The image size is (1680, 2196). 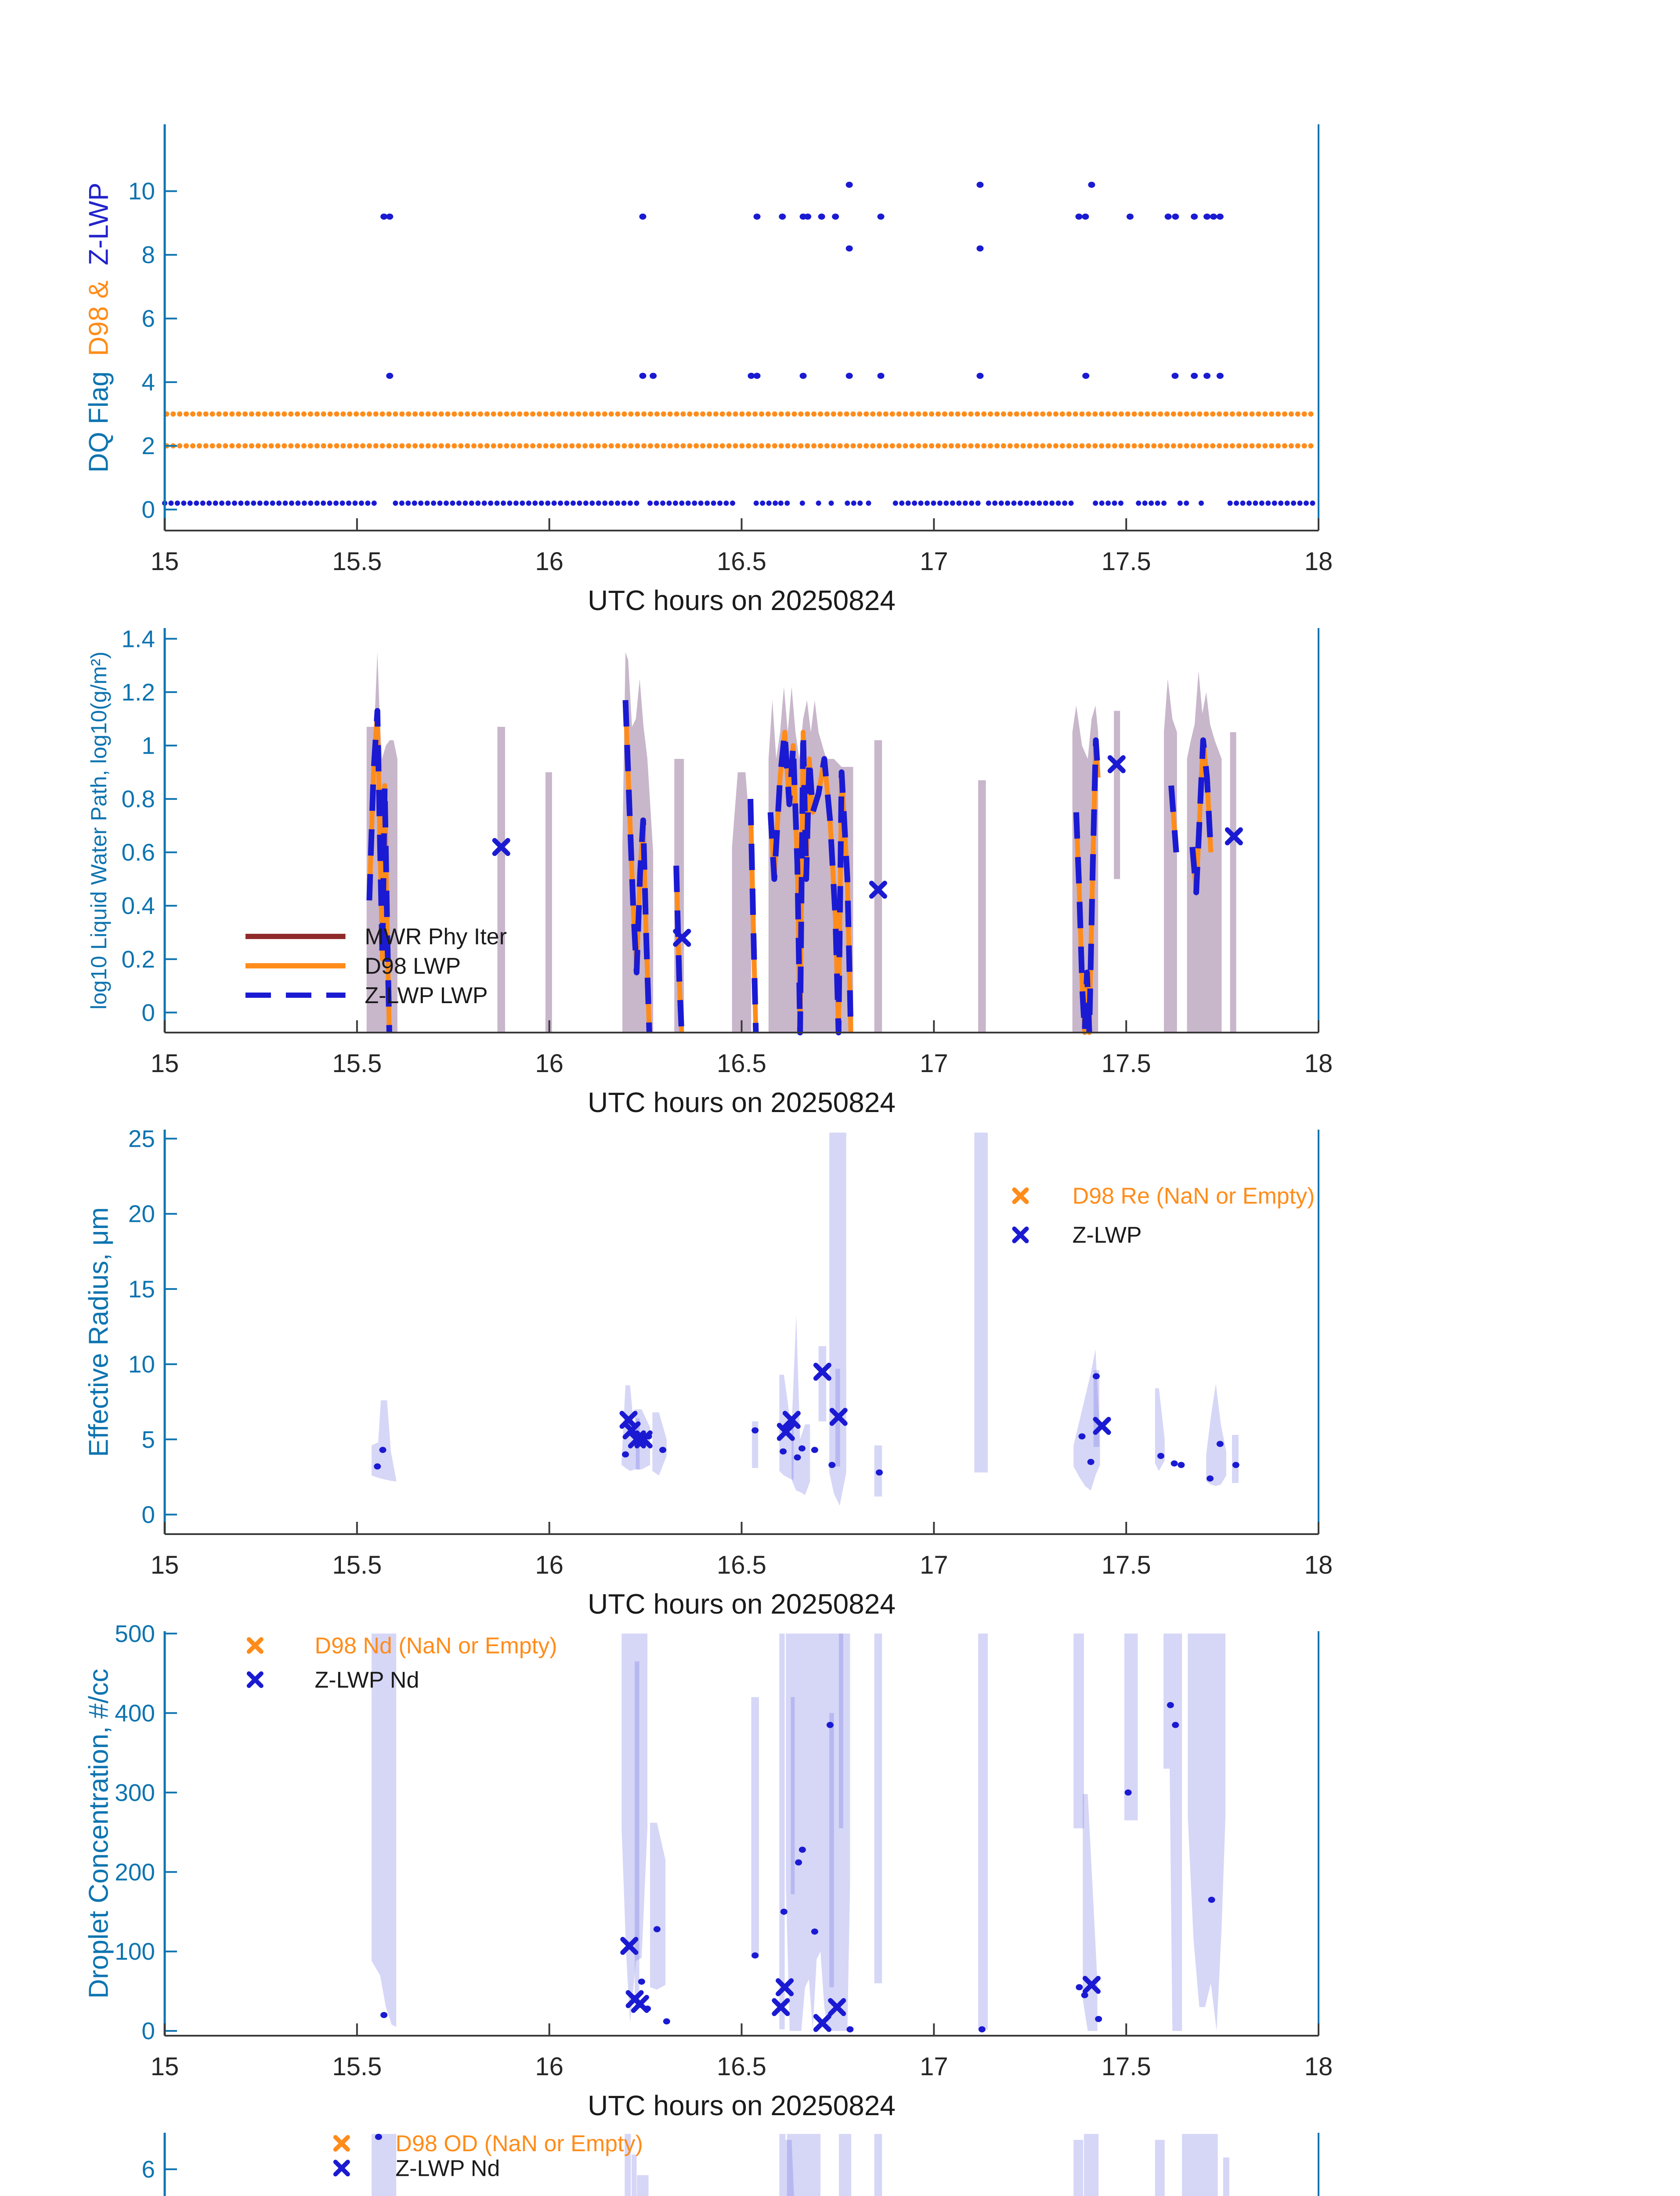 What do you see at coordinates (135, 1951) in the screenshot?
I see `y-tick-label: 100` at bounding box center [135, 1951].